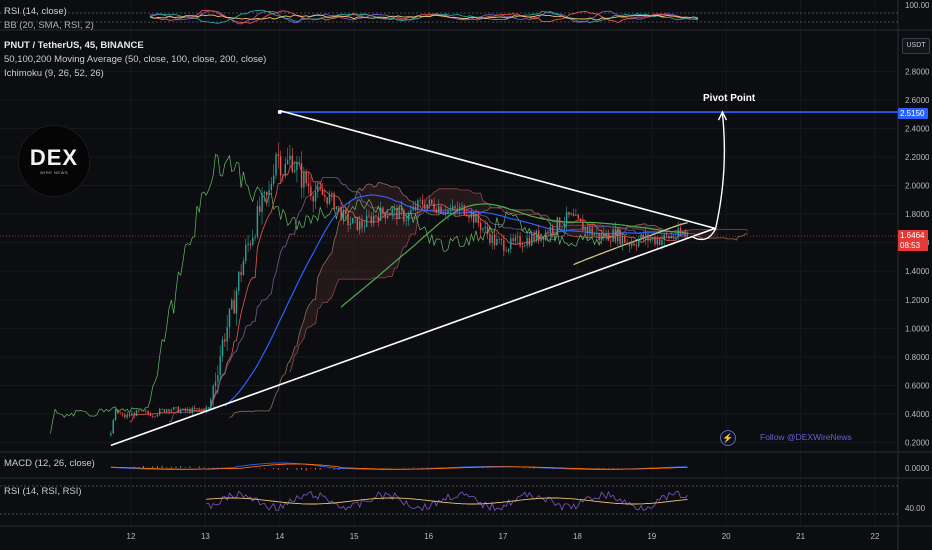 The height and width of the screenshot is (550, 932). Describe the element at coordinates (54, 73) in the screenshot. I see `ichimoku-legend: Ichimoku (9, 26, 52, 26)` at that location.